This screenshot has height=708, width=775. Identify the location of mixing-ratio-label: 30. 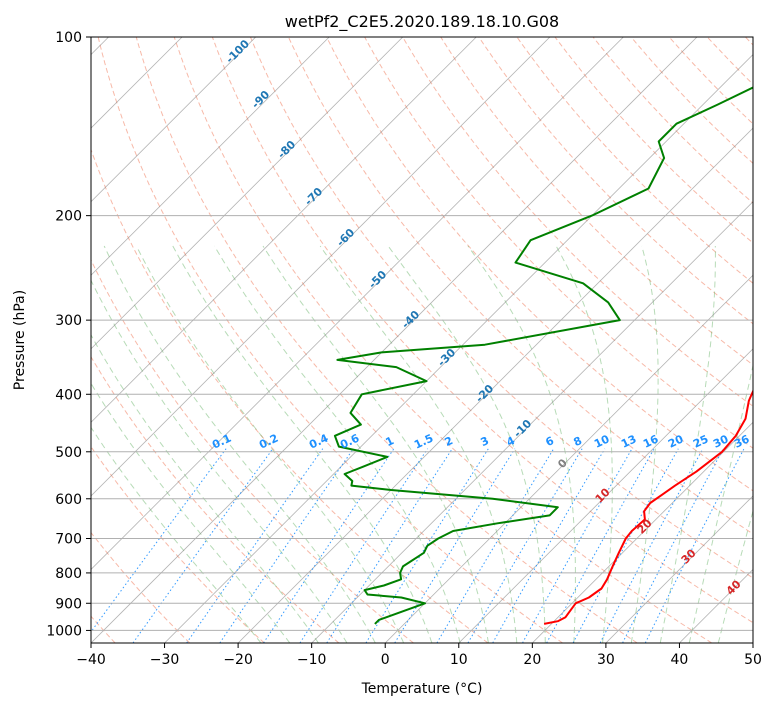
(721, 441).